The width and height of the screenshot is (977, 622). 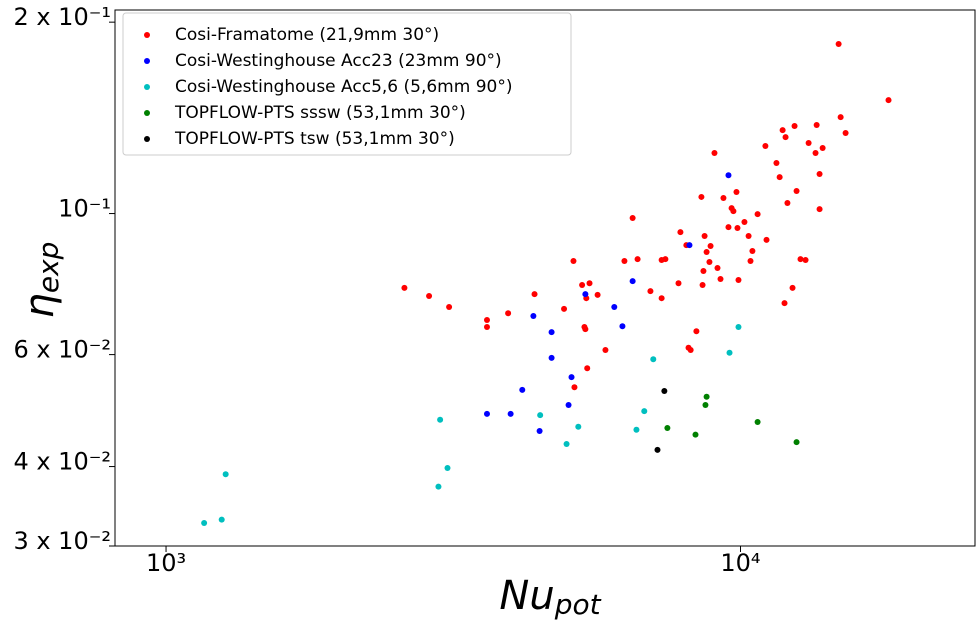 What do you see at coordinates (48, 268) in the screenshot?
I see `y-label-sub: exp` at bounding box center [48, 268].